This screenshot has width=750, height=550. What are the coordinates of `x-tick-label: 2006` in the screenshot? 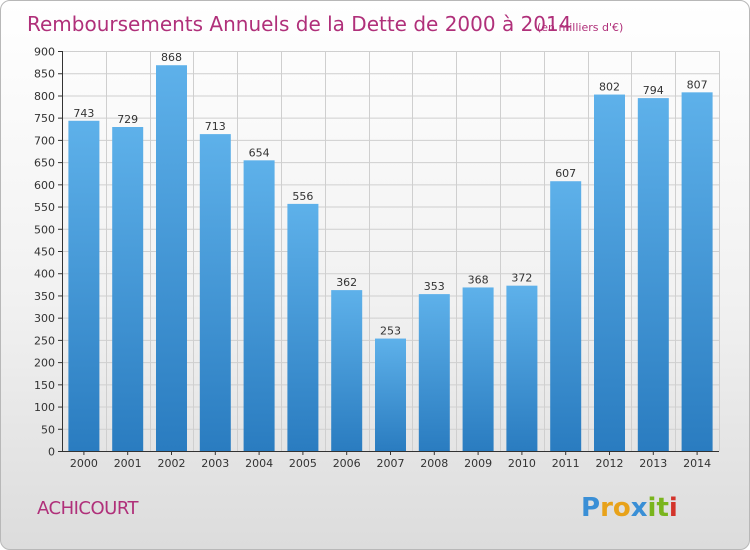 It's located at (347, 463).